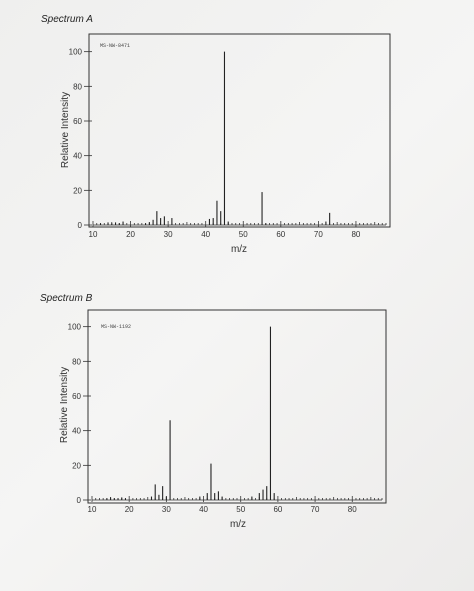  I want to click on spectrum-b-peaks, so click(190, 413).